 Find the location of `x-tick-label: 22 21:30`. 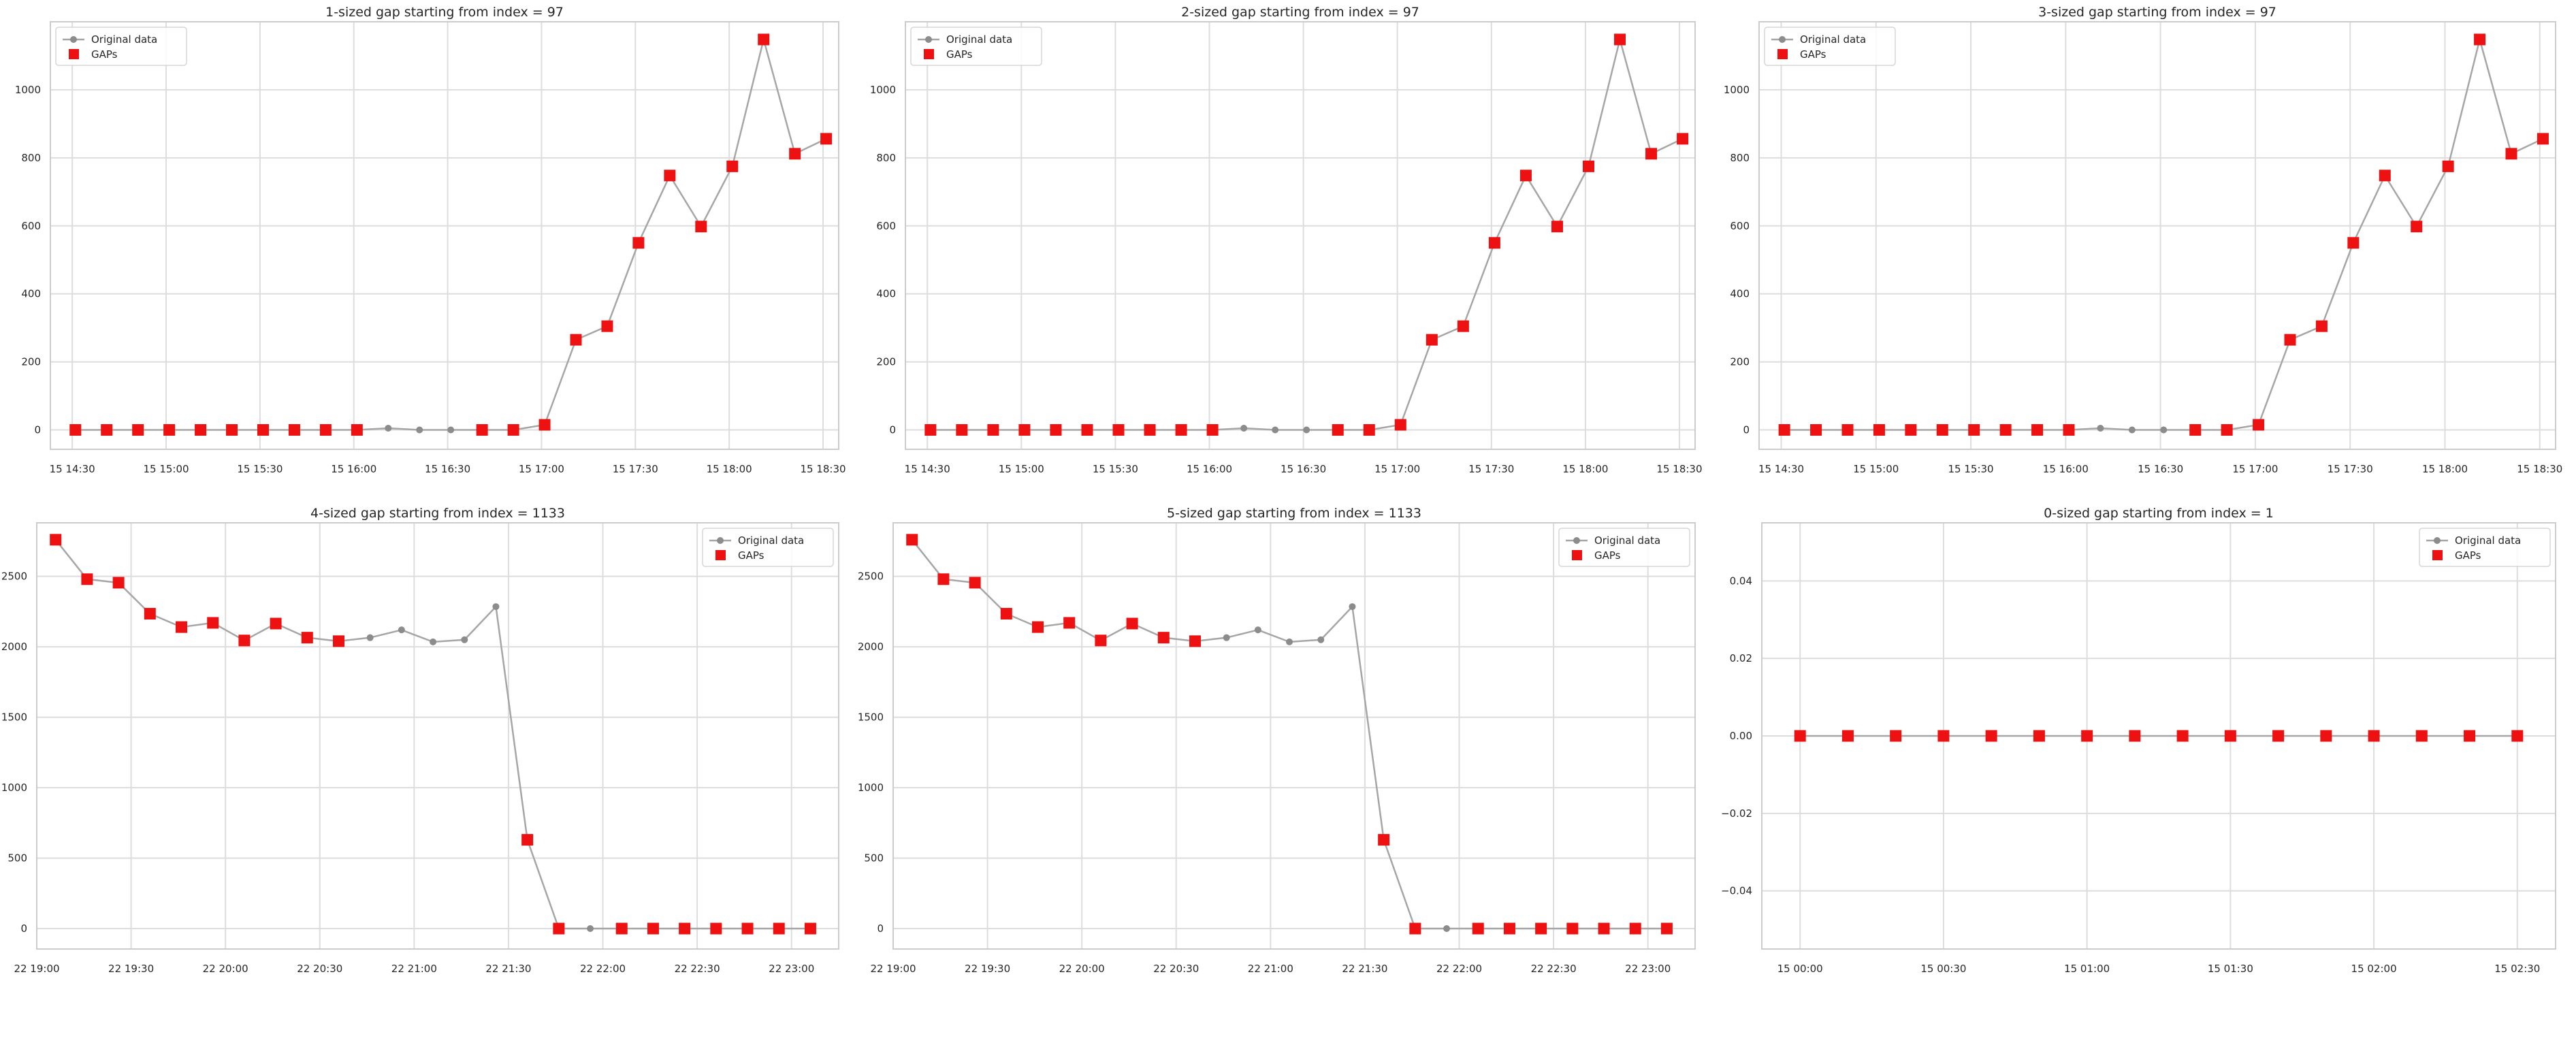

x-tick-label: 22 21:30 is located at coordinates (1365, 969).